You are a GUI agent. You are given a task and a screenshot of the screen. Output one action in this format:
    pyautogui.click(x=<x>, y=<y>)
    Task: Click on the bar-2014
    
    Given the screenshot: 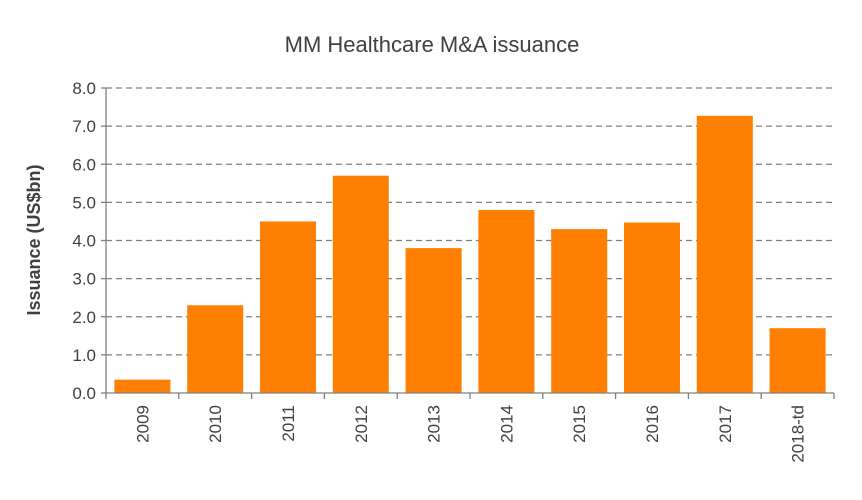 What is the action you would take?
    pyautogui.click(x=506, y=301)
    